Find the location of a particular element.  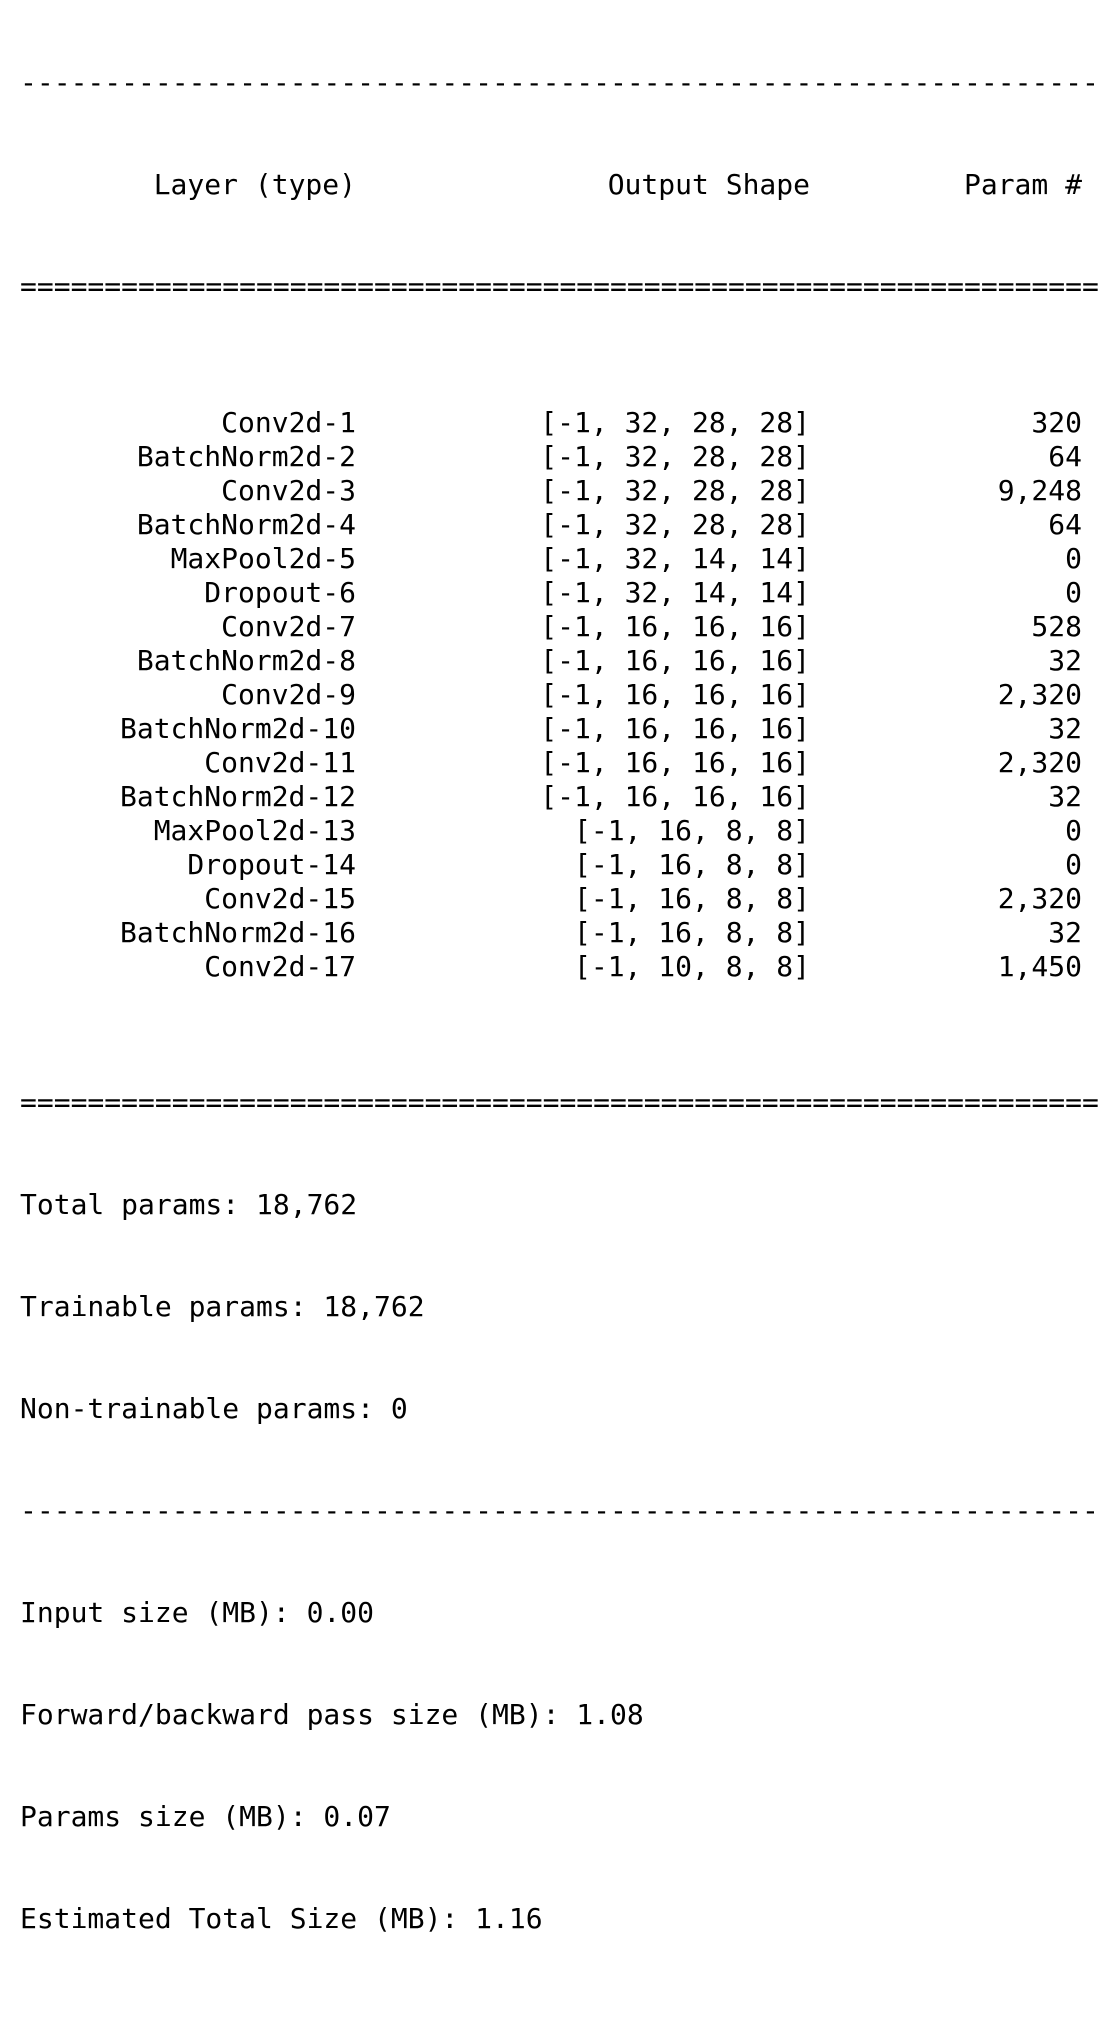

header-row: Layer (type) Output Shape Param # is located at coordinates (559, 185).